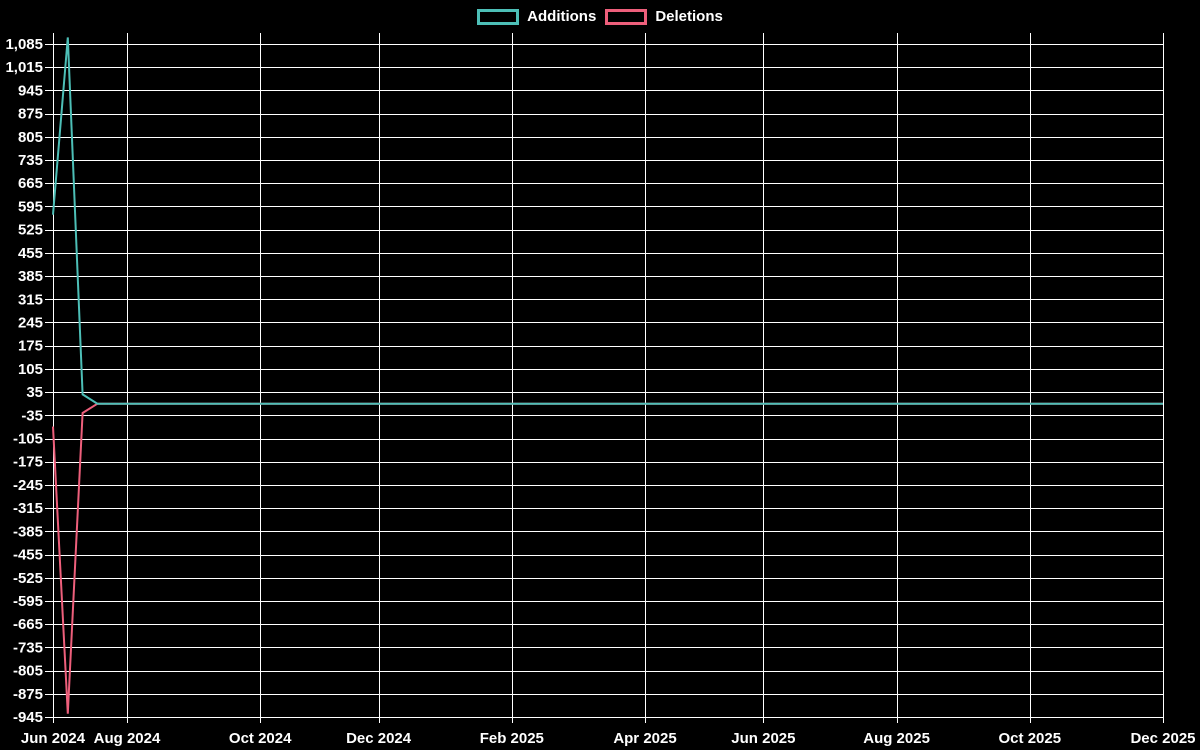 This screenshot has height=750, width=1200. Describe the element at coordinates (1030, 738) in the screenshot. I see `x-axis-tick-label: Oct 2025` at that location.